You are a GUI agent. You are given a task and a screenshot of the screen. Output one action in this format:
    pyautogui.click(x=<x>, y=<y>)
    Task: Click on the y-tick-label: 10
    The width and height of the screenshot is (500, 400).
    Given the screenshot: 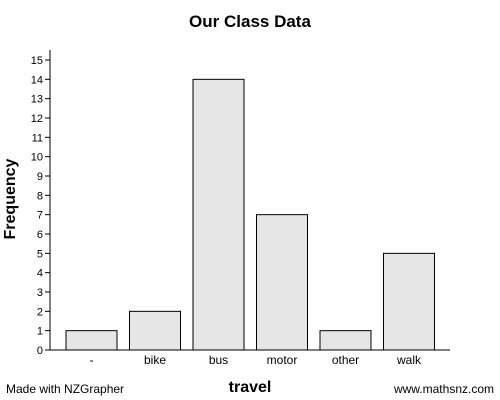 What is the action you would take?
    pyautogui.click(x=37, y=158)
    